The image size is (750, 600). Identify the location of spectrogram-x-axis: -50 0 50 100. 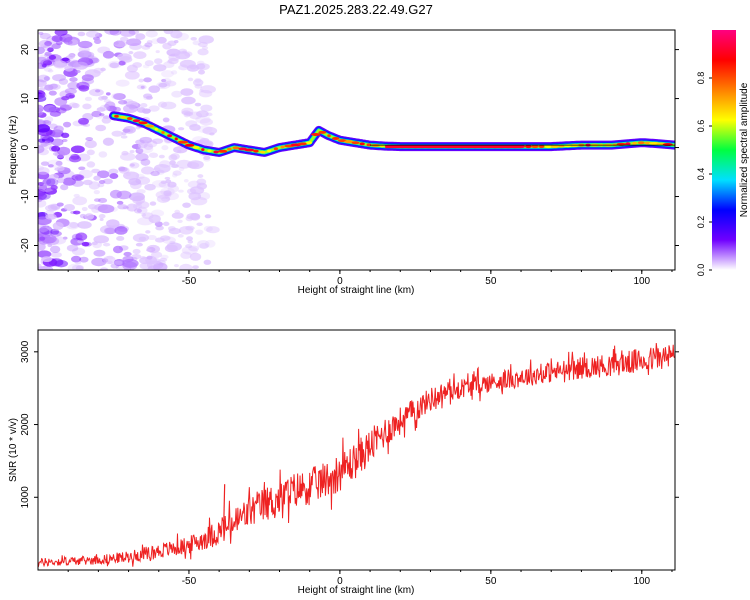
(370, 278).